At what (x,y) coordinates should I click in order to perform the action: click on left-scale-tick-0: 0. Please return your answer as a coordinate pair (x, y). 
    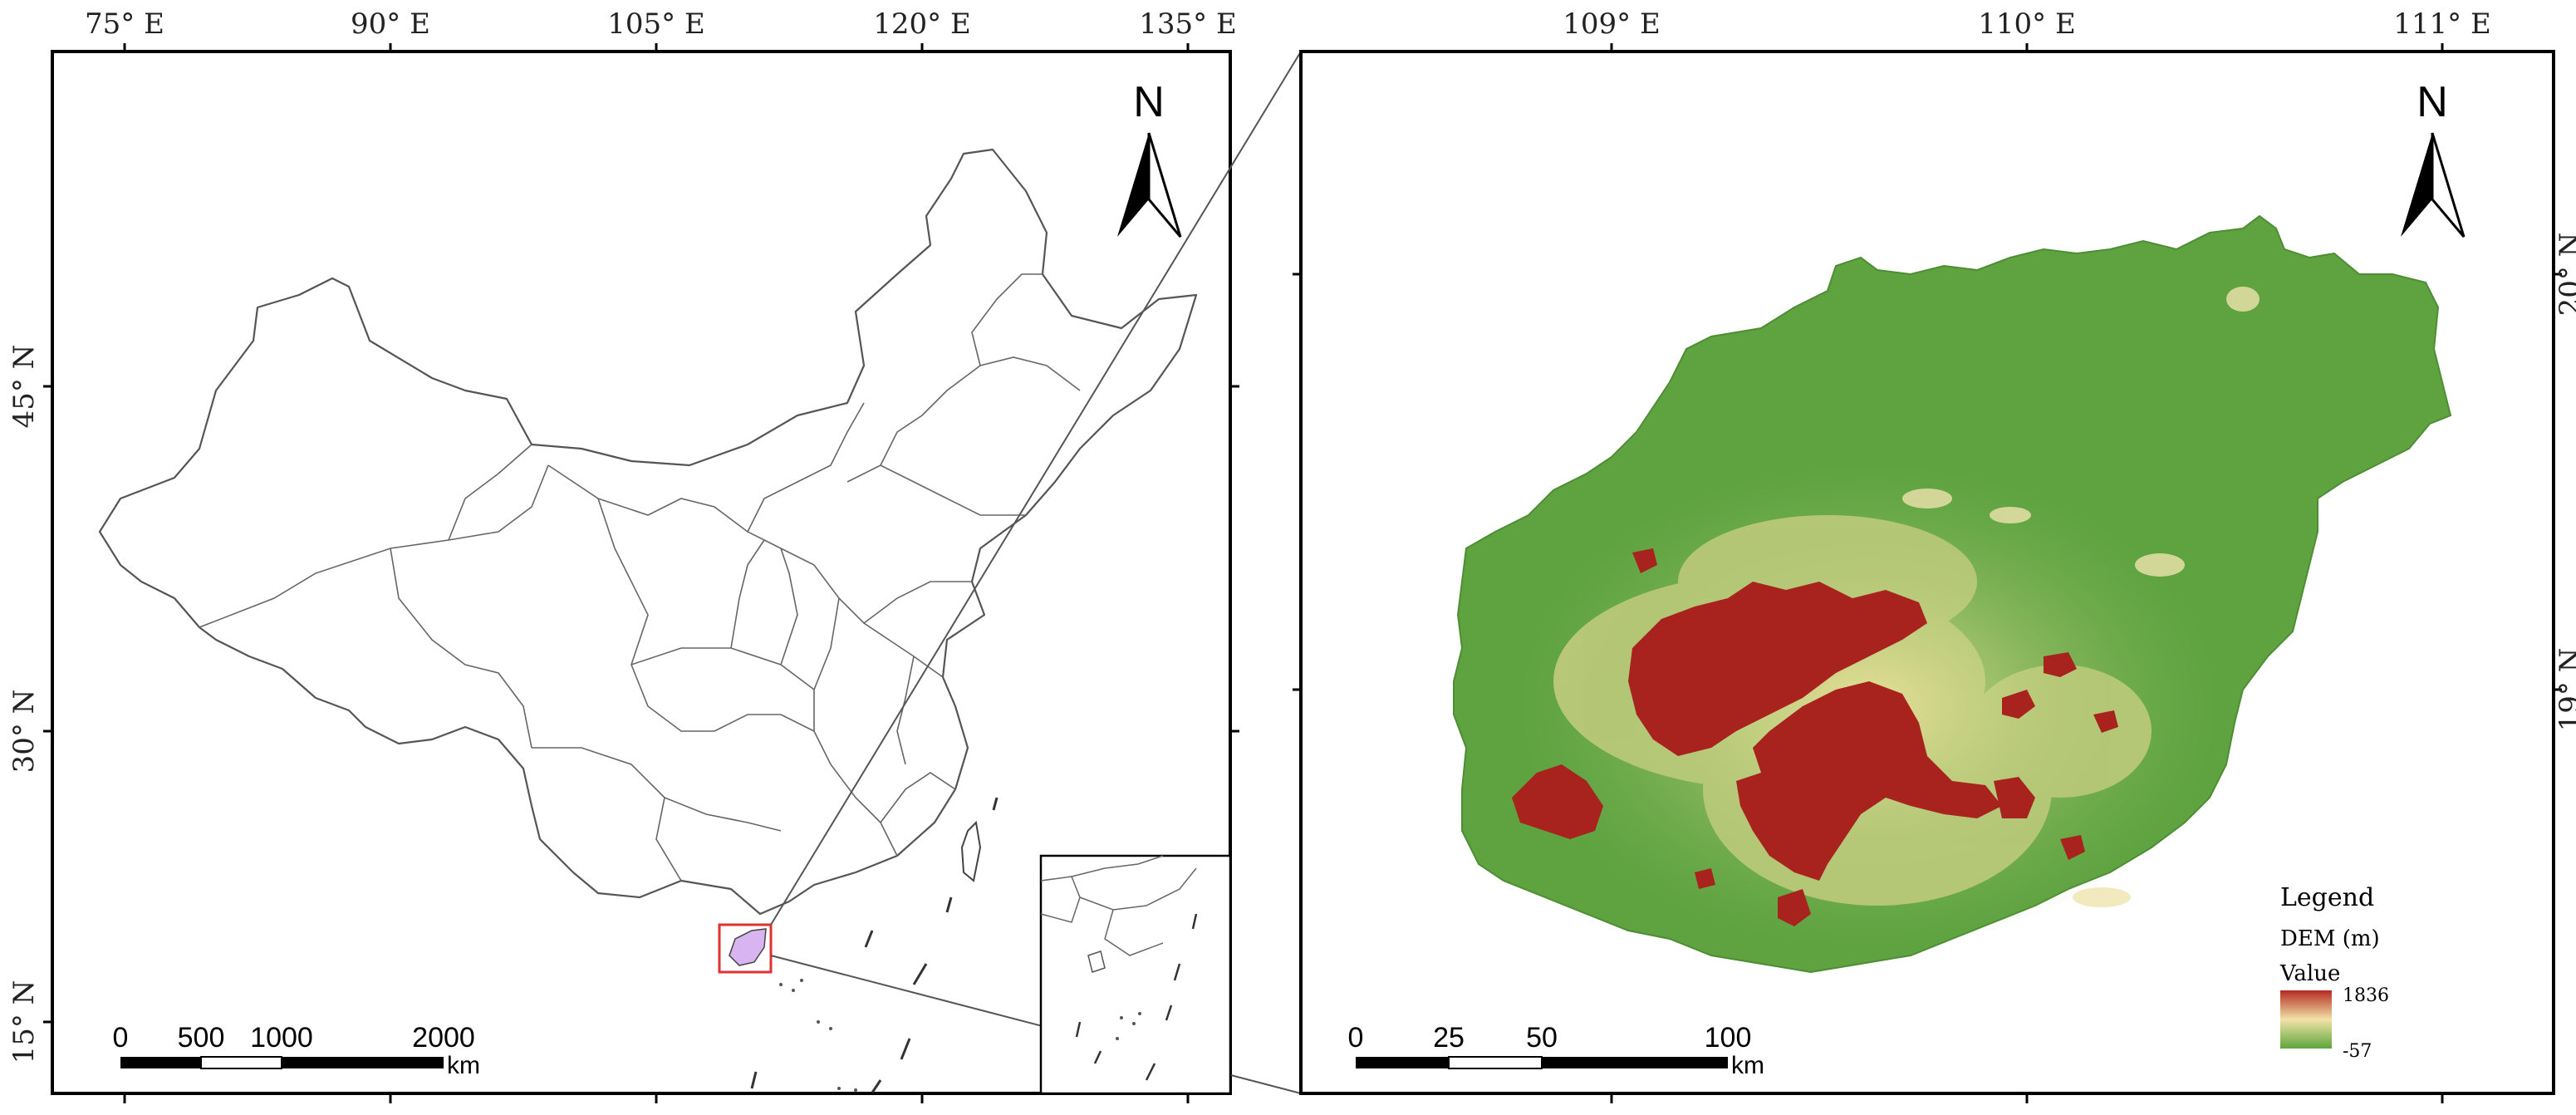
    Looking at the image, I should click on (121, 1038).